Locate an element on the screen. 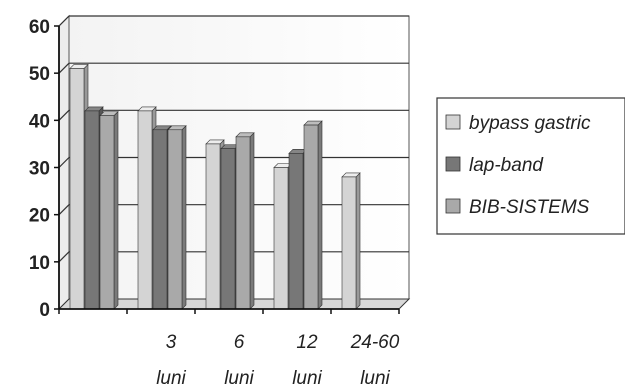  legend-box is located at coordinates (530, 166).